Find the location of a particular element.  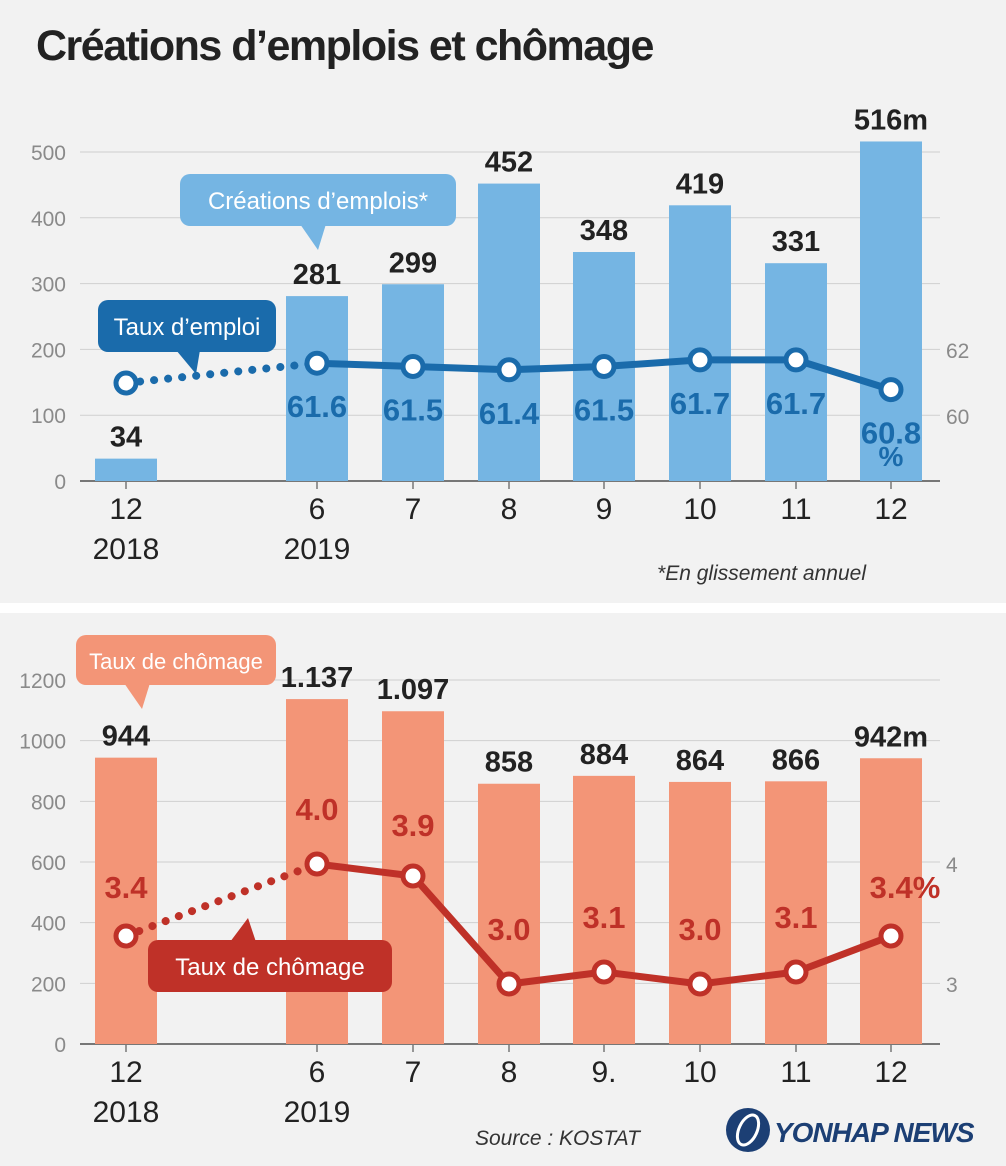

bar-value-label: 866 is located at coordinates (796, 760).